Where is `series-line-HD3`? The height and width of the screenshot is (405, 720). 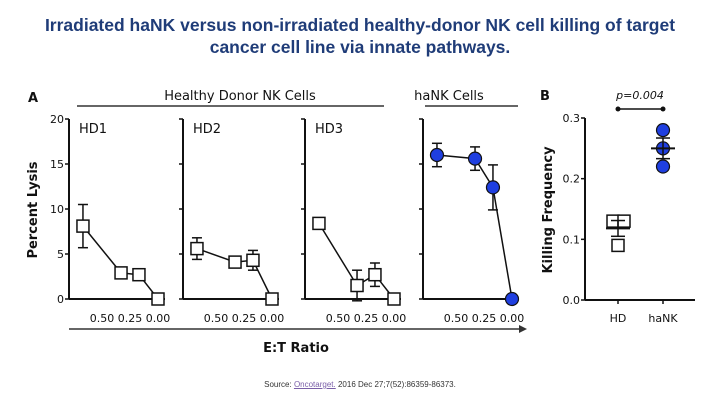
series-line-HD3 is located at coordinates (356, 261).